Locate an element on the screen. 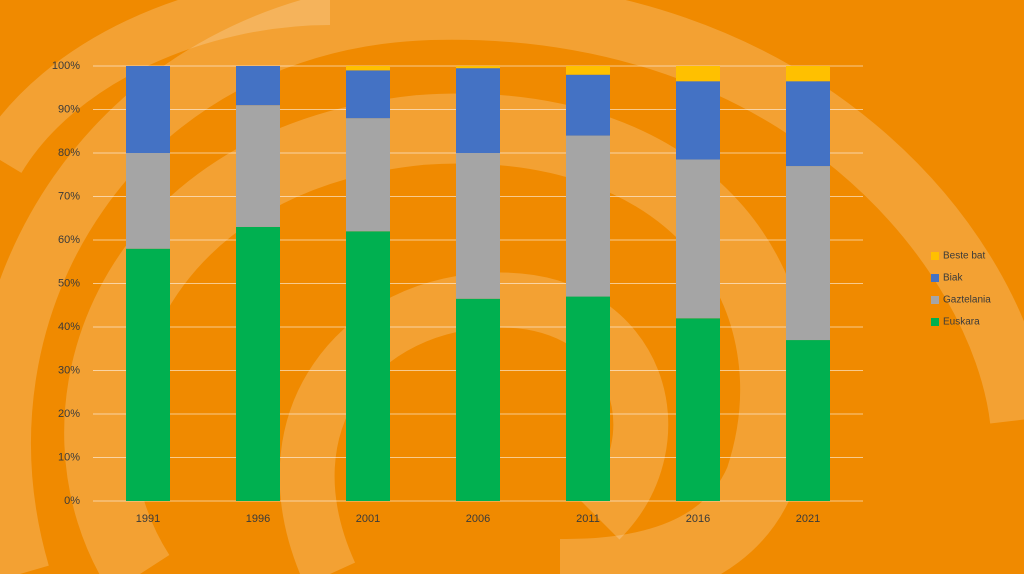 The height and width of the screenshot is (574, 1024). y-tick-label: 20% is located at coordinates (69, 414).